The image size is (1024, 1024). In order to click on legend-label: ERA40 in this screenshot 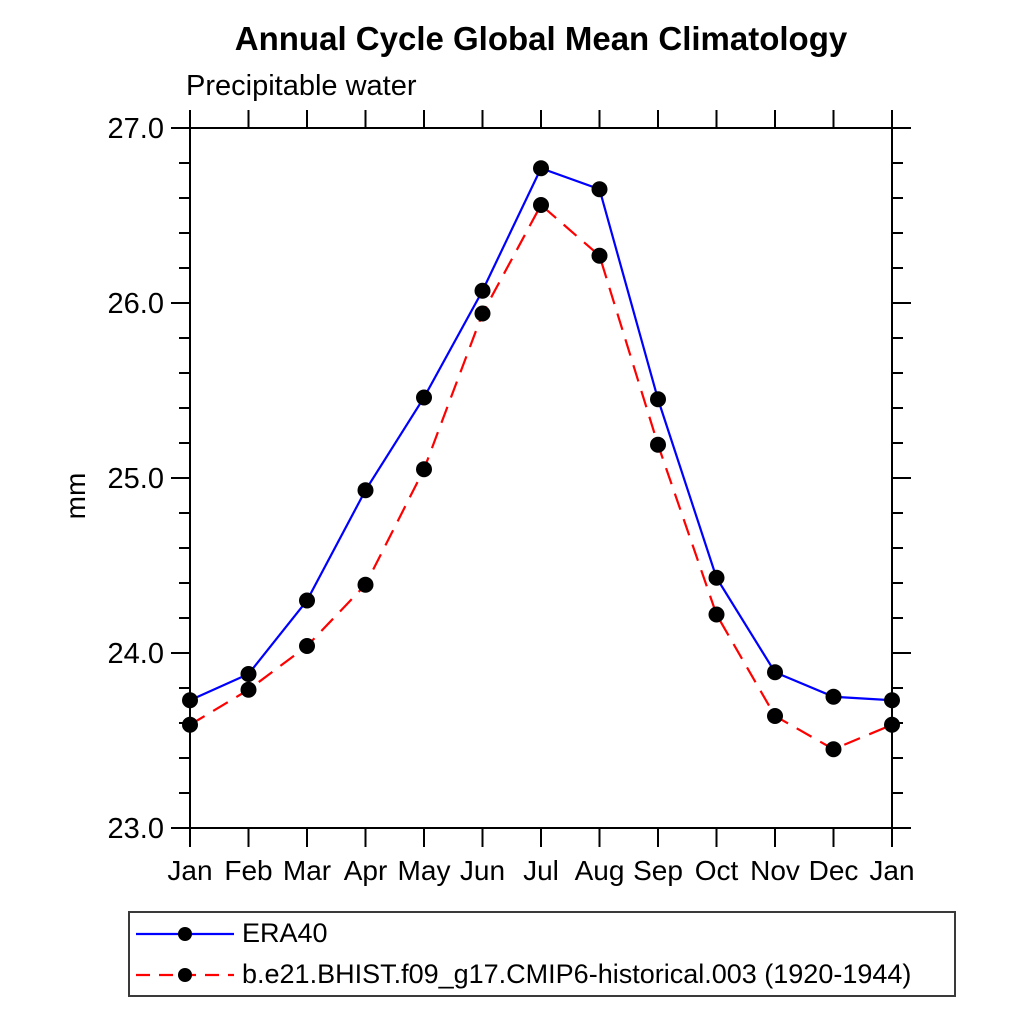, I will do `click(285, 933)`.